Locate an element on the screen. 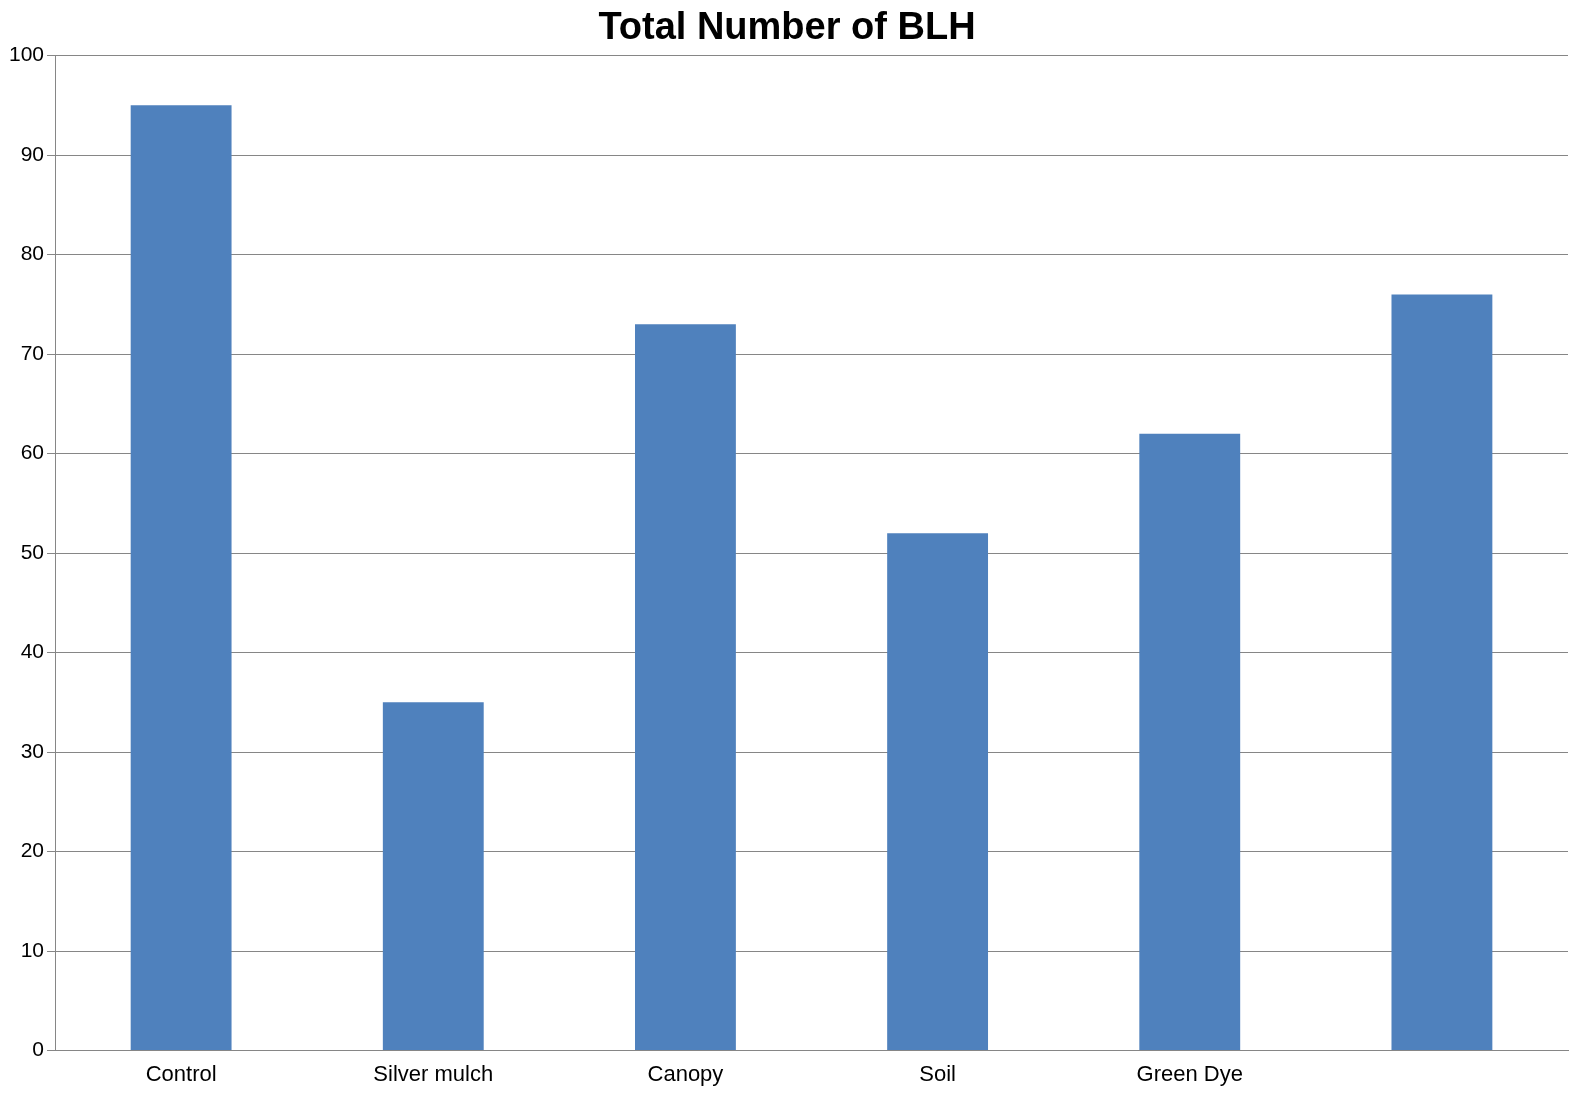 The width and height of the screenshot is (1578, 1095). y-tick-label: 90 is located at coordinates (32, 153).